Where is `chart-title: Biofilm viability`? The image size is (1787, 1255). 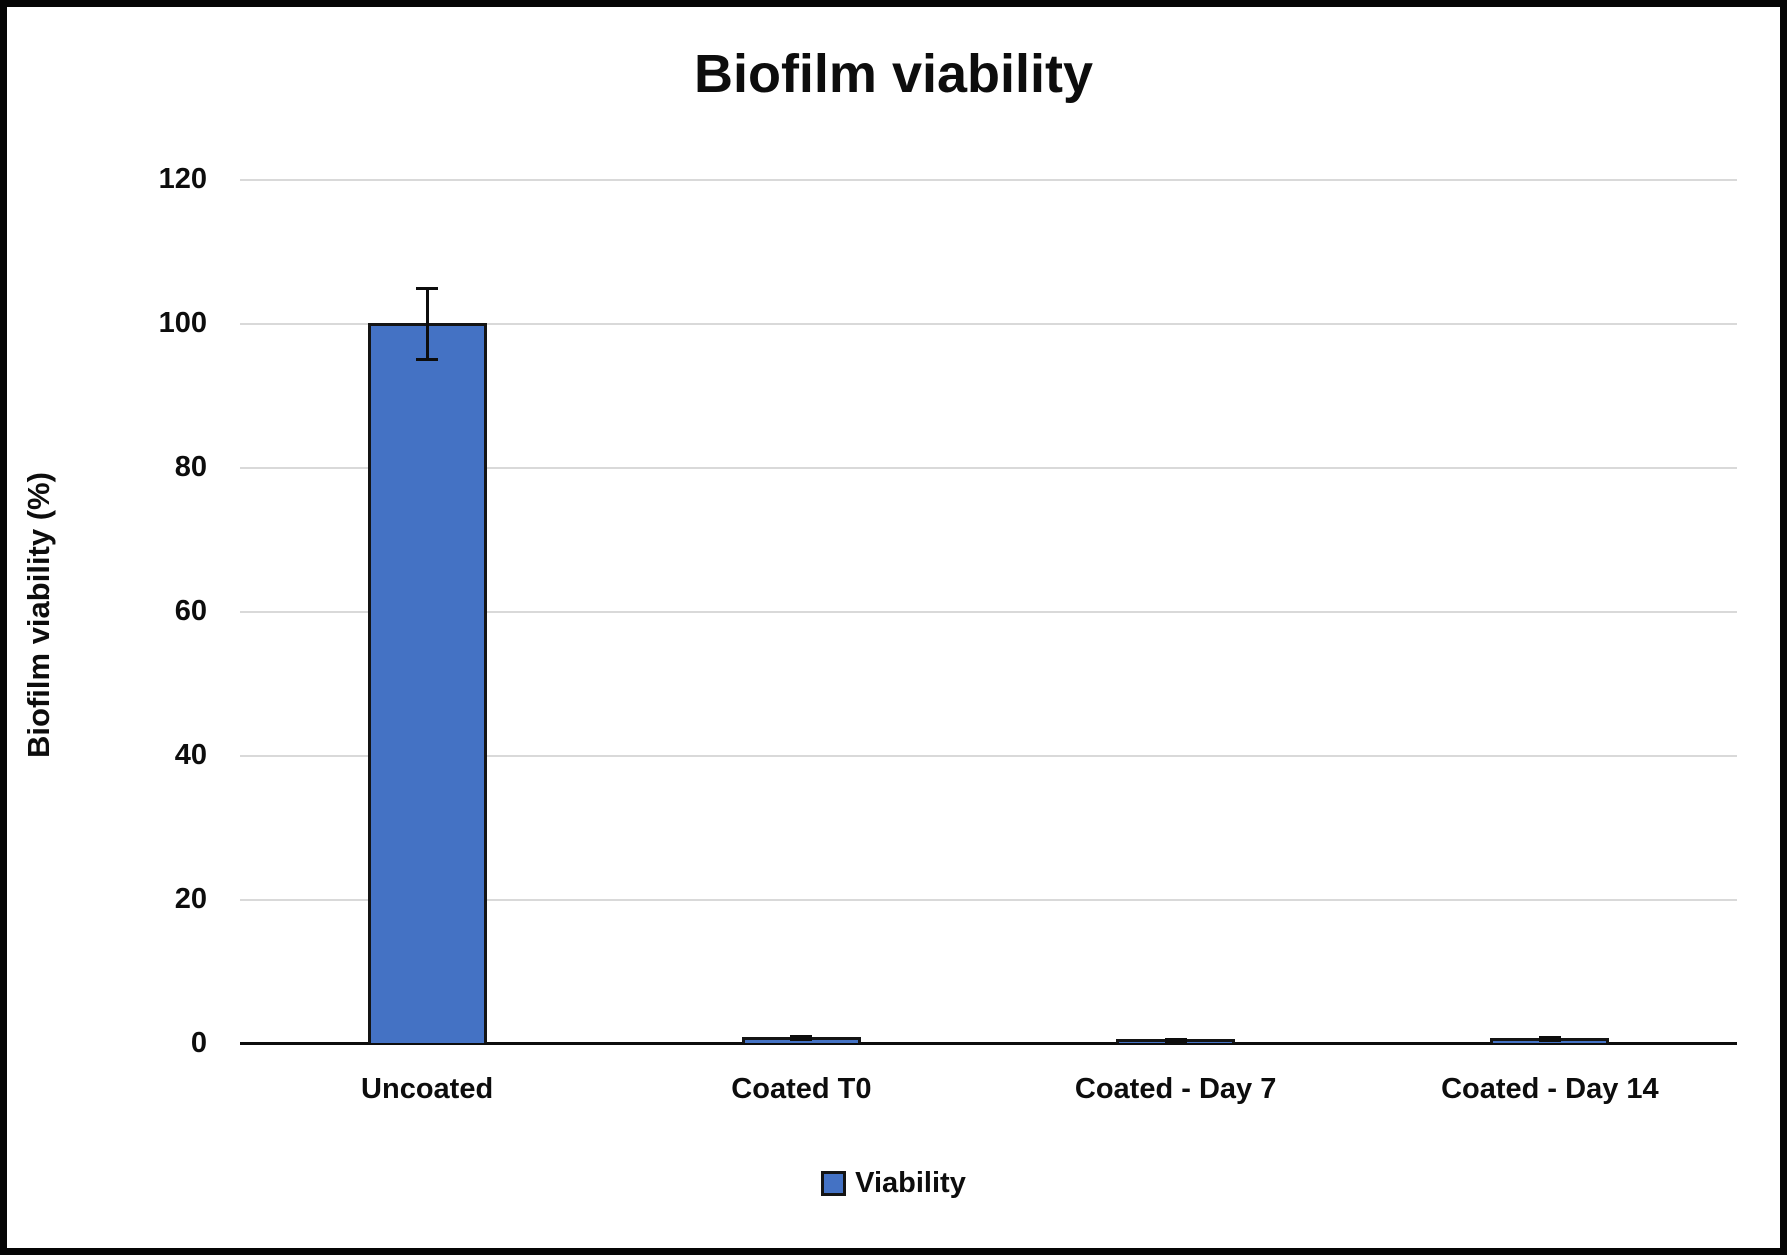
chart-title: Biofilm viability is located at coordinates (893, 74).